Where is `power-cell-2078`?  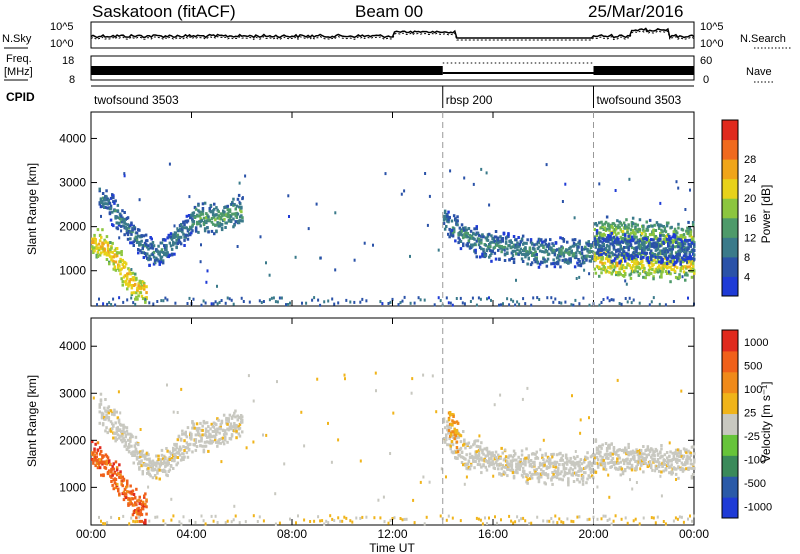 power-cell-2078 is located at coordinates (628, 236).